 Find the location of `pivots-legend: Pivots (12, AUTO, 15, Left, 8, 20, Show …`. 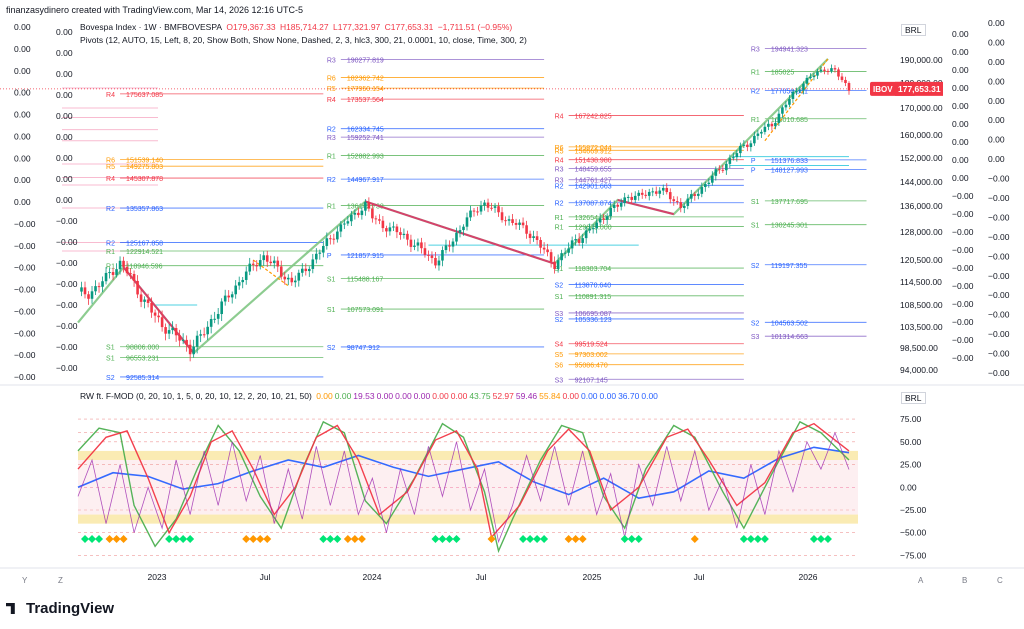

pivots-legend: Pivots (12, AUTO, 15, Left, 8, 20, Show … is located at coordinates (303, 40).